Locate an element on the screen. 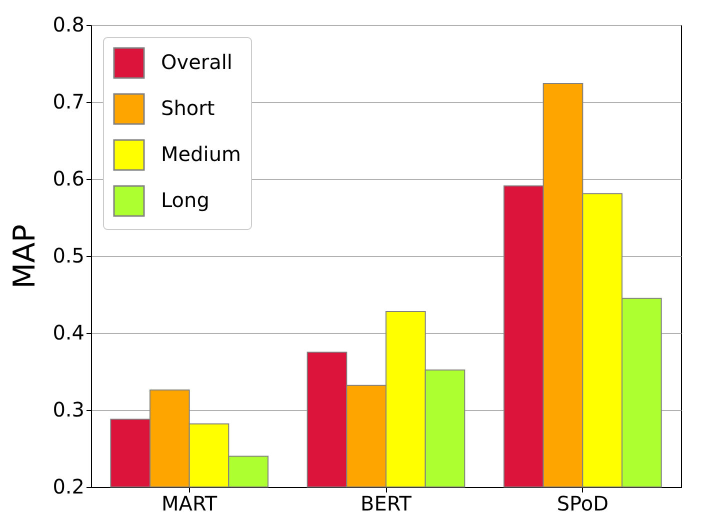 Image resolution: width=714 pixels, height=529 pixels. y-axis-title: MAP is located at coordinates (25, 256).